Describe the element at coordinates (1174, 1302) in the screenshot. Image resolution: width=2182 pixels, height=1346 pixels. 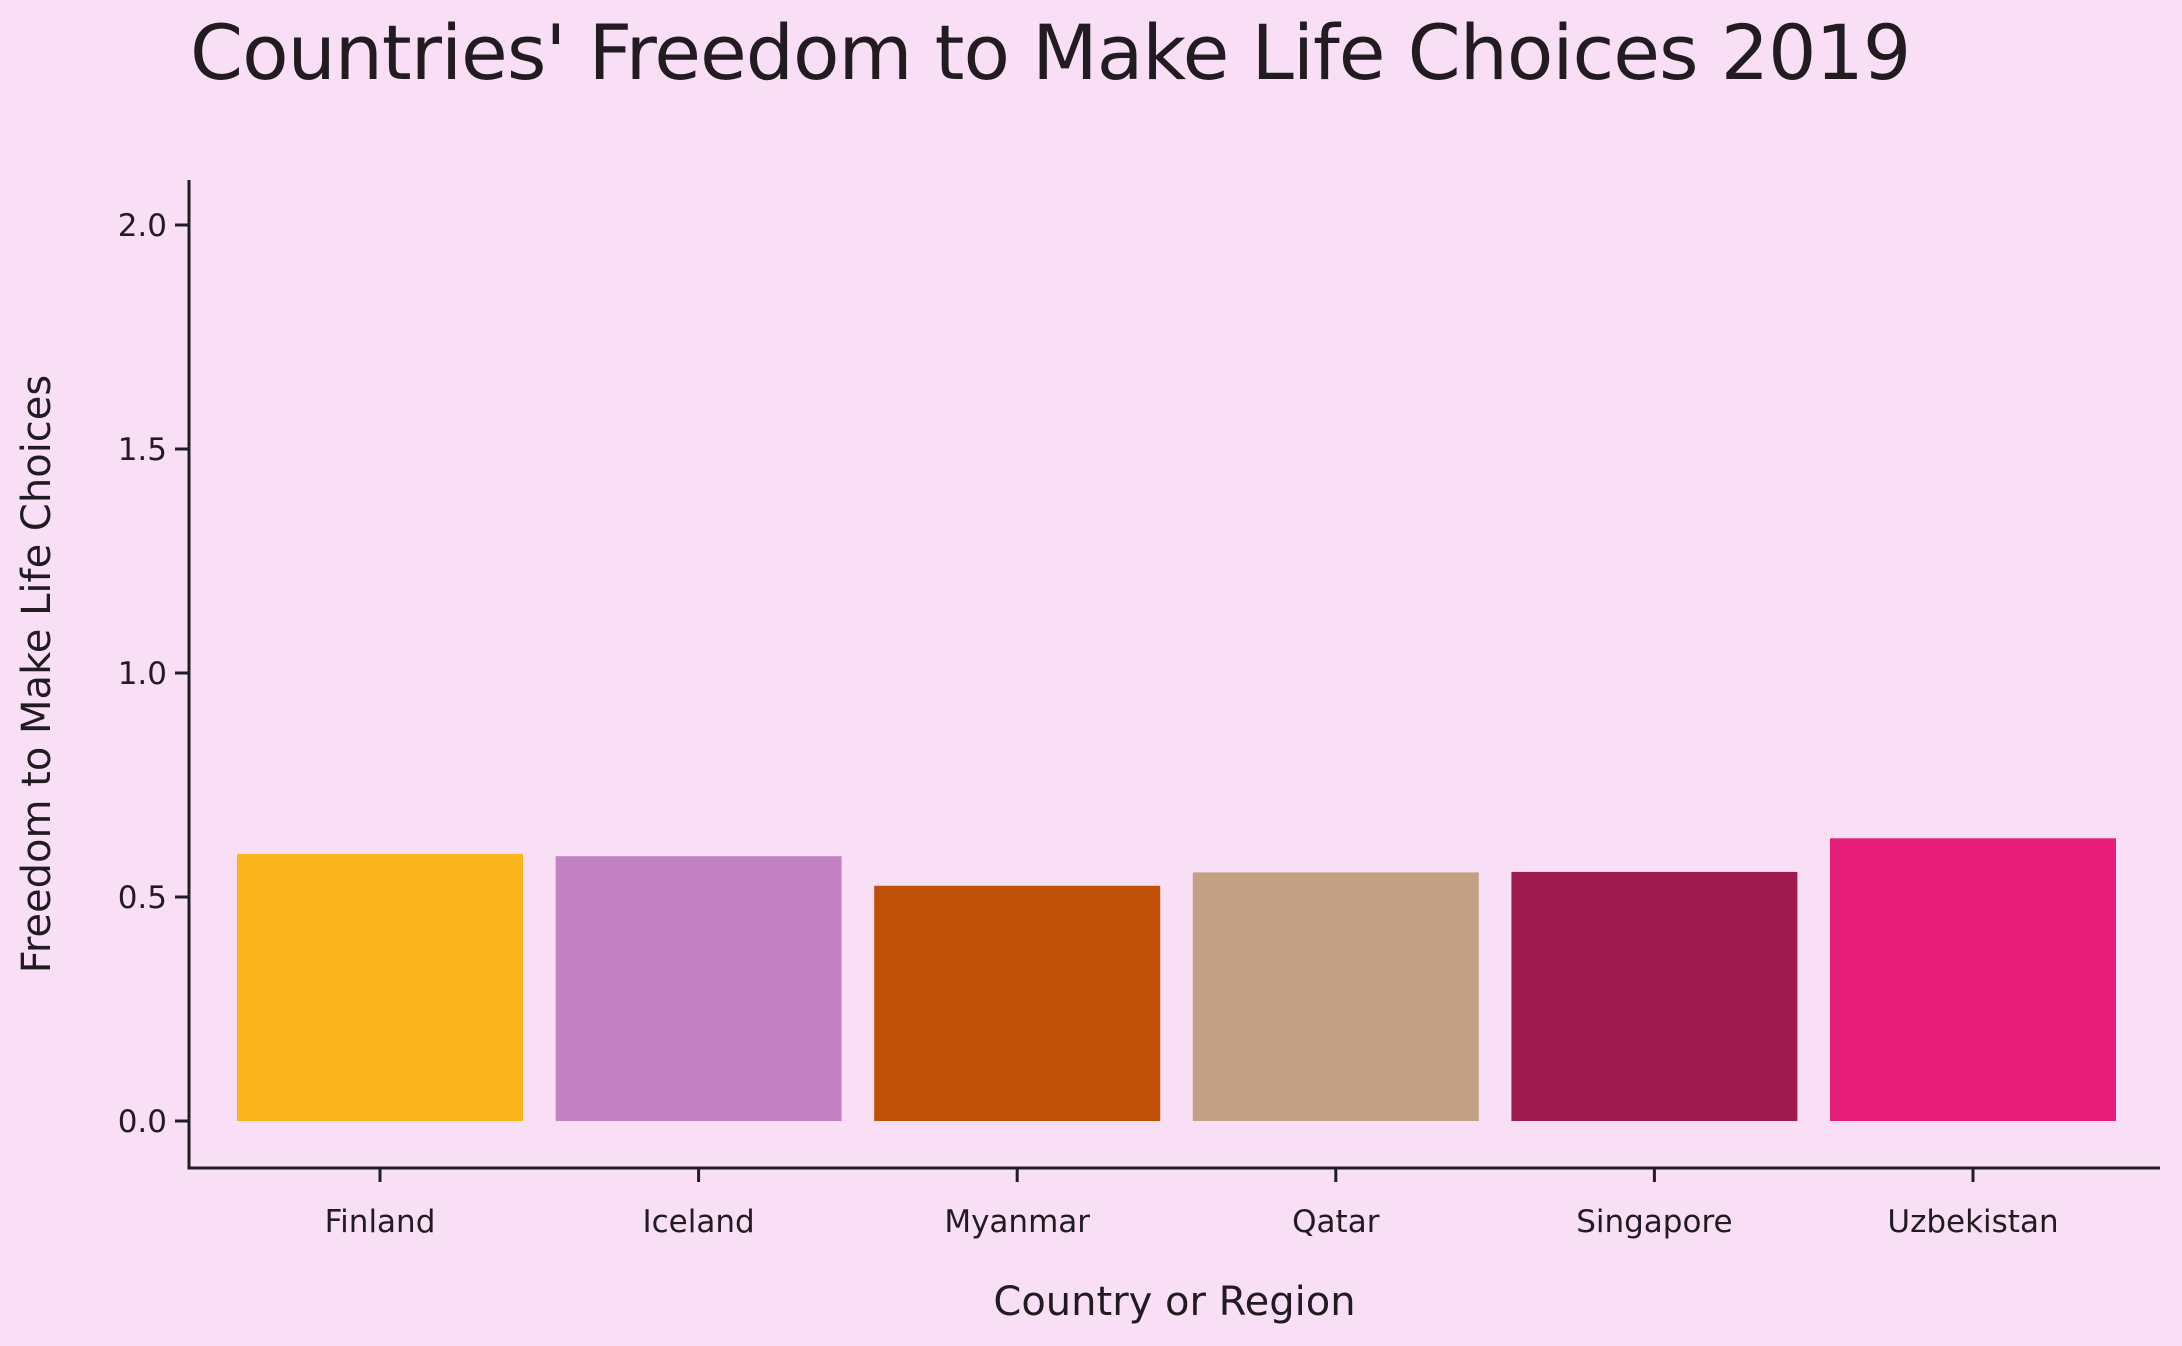
I see `x-axis-title: Country or Region` at that location.